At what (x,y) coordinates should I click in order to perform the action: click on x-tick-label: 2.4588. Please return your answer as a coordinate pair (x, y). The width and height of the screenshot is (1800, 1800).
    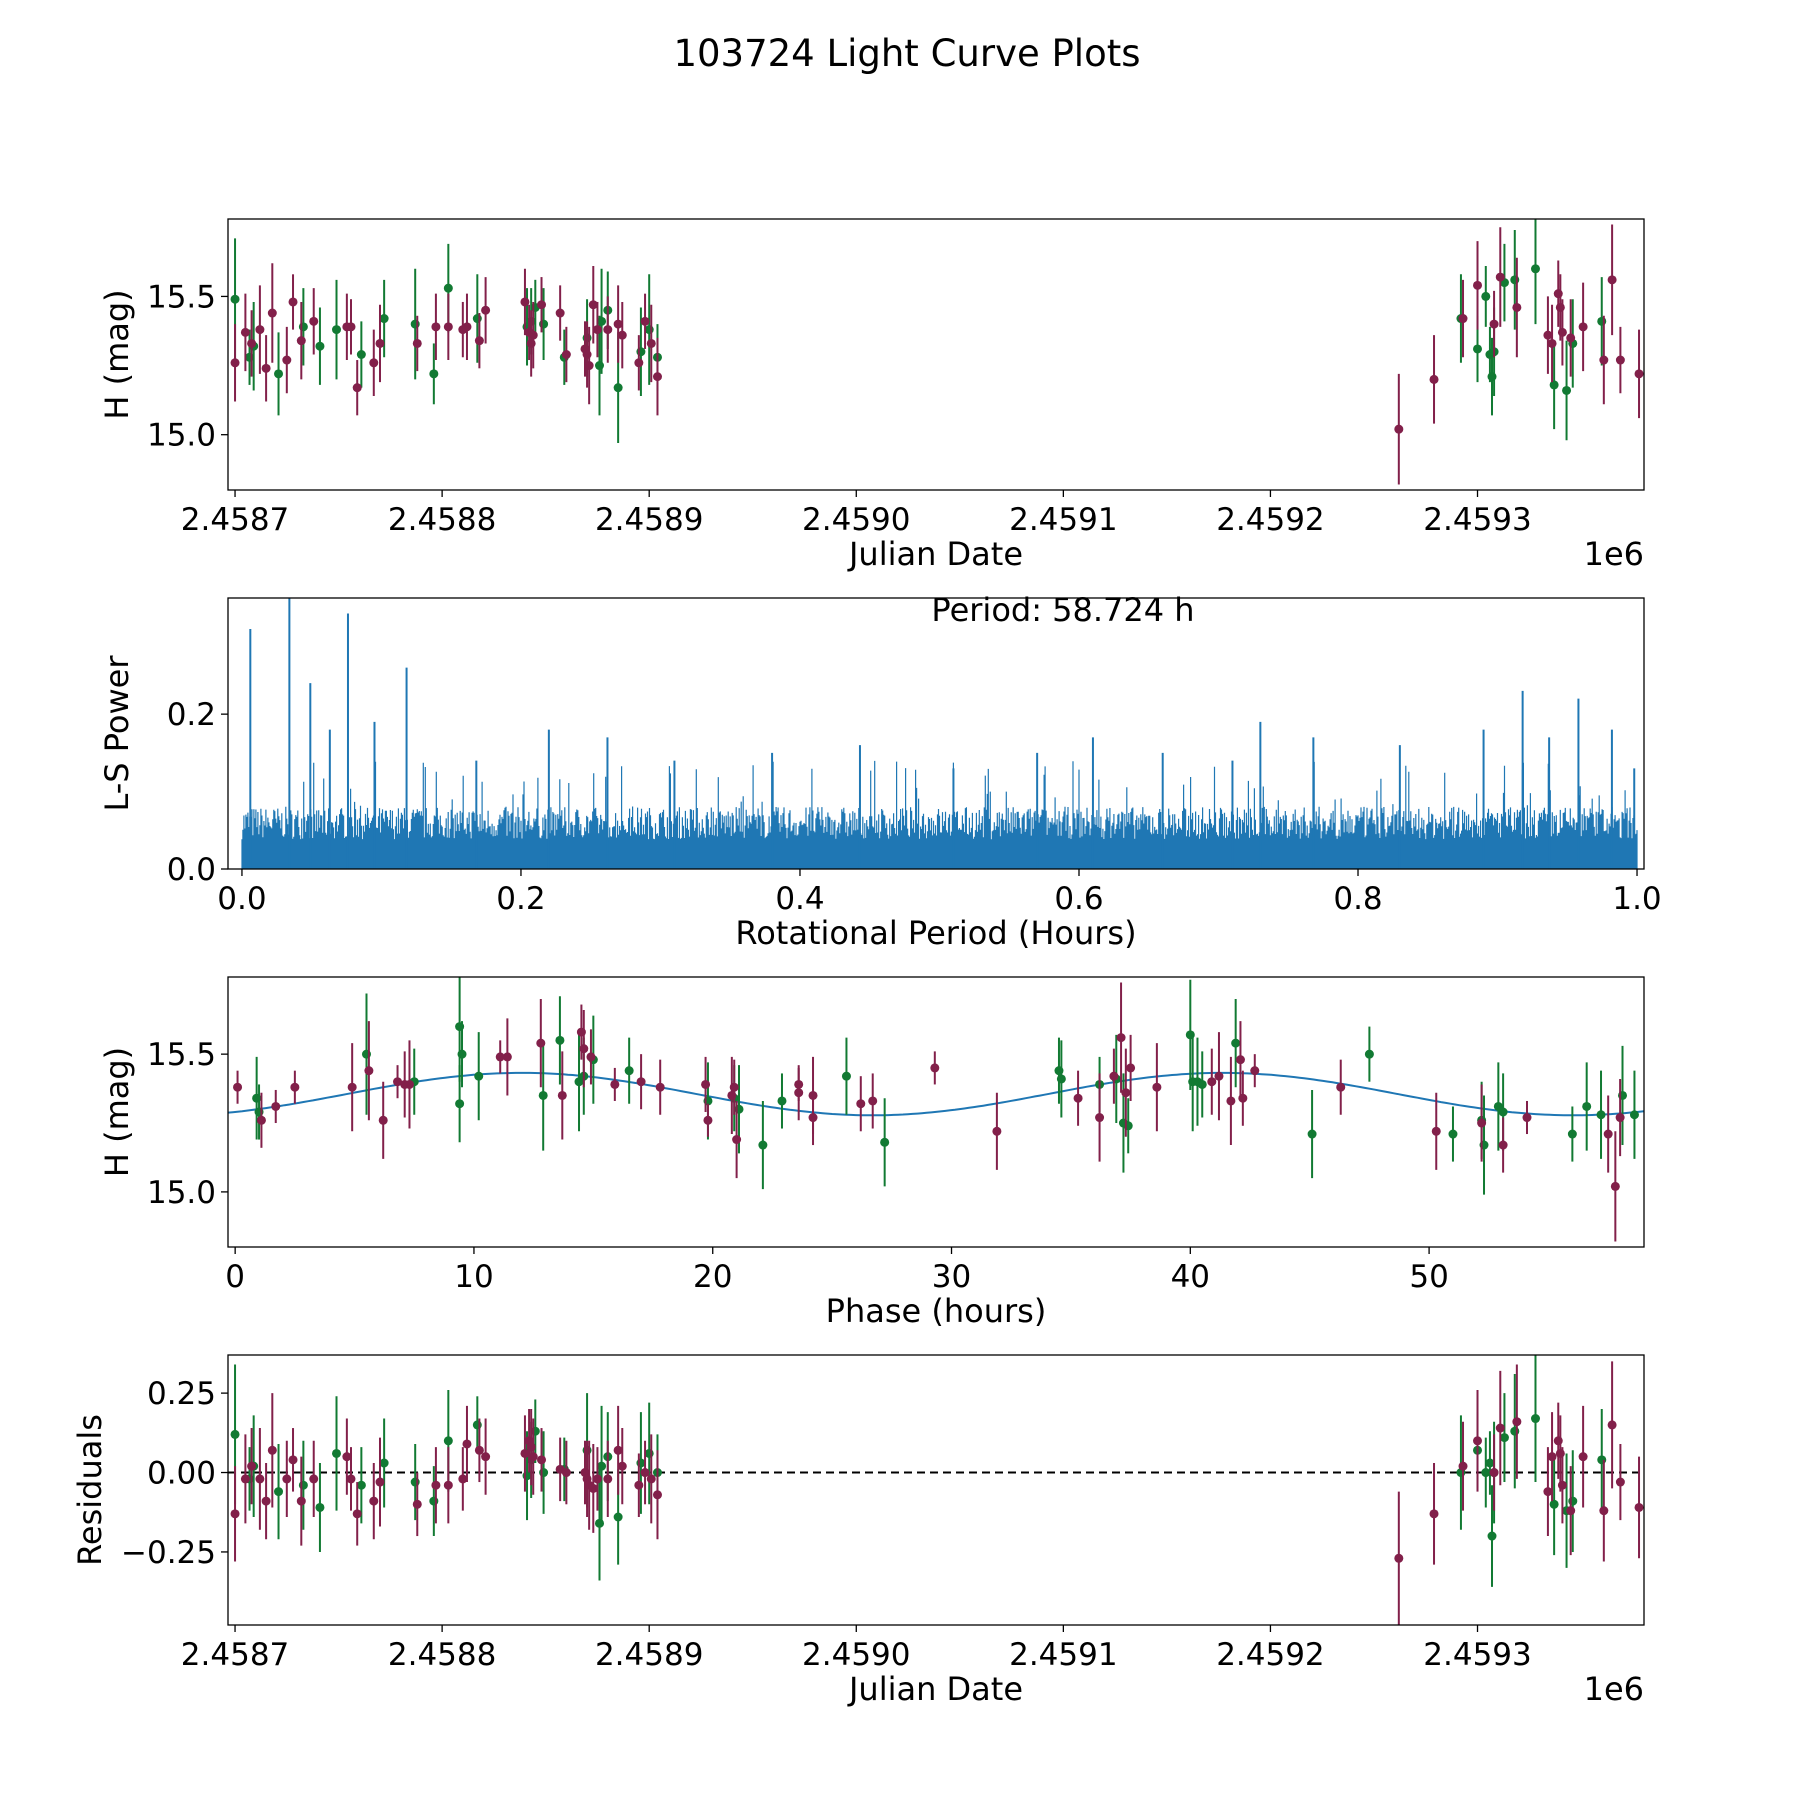
    Looking at the image, I should click on (442, 1655).